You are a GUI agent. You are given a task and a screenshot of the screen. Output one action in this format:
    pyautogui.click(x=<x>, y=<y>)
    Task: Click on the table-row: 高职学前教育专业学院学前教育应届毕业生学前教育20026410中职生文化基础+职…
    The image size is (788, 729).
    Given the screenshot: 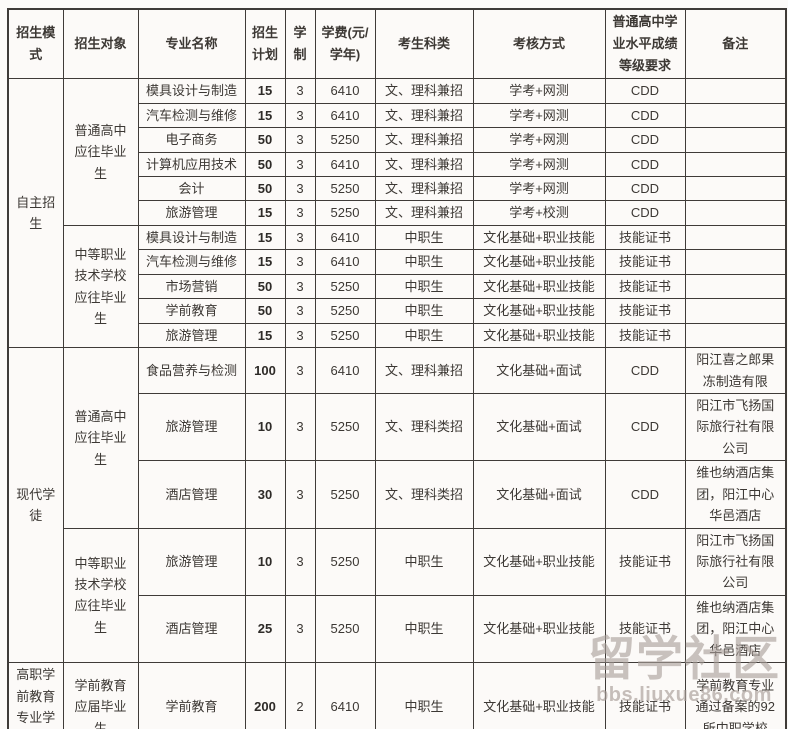 What is the action you would take?
    pyautogui.click(x=397, y=695)
    